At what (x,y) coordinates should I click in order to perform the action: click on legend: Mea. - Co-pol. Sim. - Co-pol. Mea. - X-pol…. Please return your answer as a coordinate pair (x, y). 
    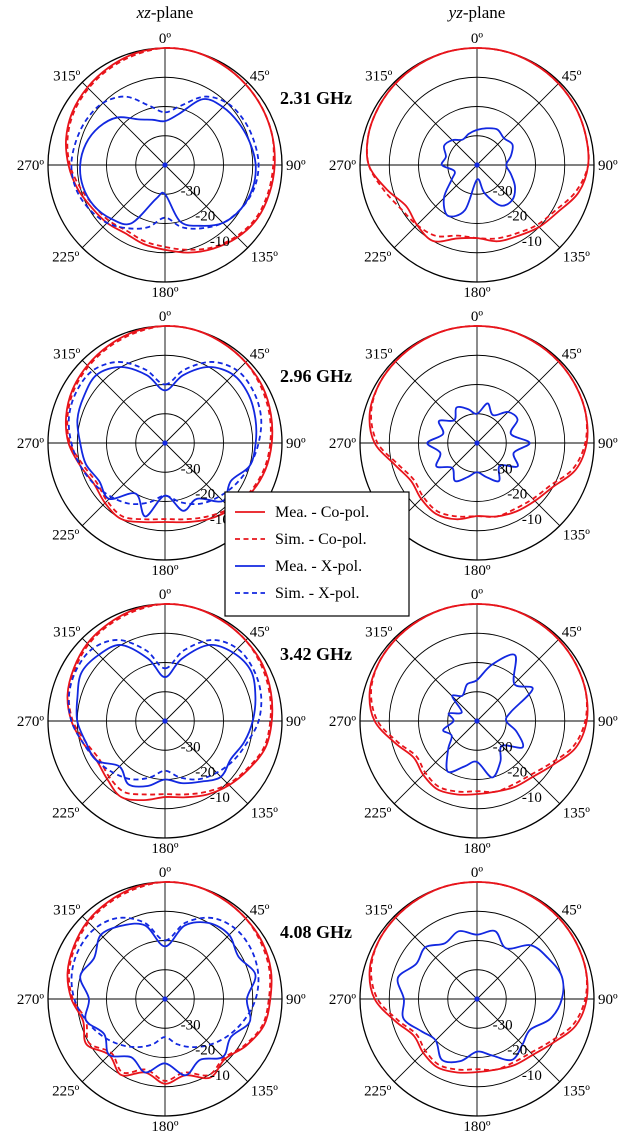
    Looking at the image, I should click on (317, 554).